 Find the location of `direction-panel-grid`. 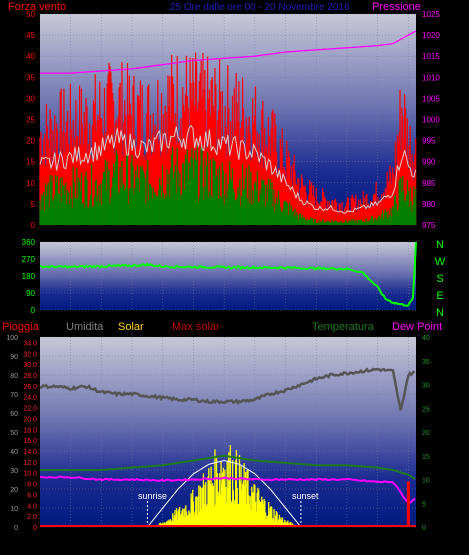

direction-panel-grid is located at coordinates (228, 276).